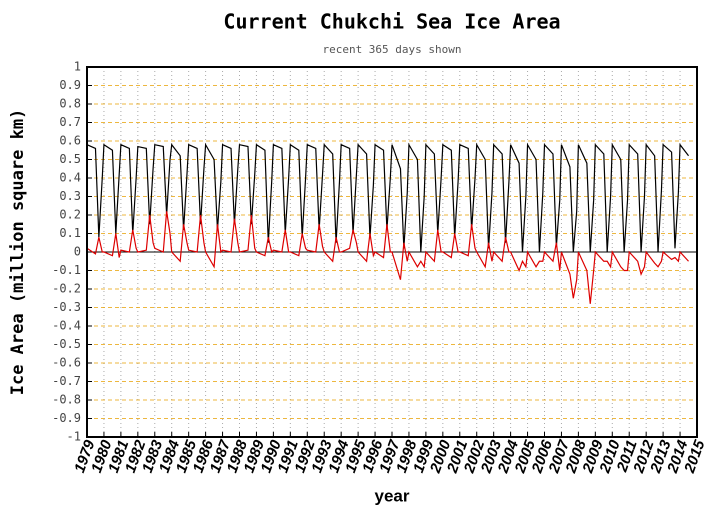 This screenshot has height=515, width=717. Describe the element at coordinates (70, 159) in the screenshot. I see `y-tick-label: 0.5` at that location.